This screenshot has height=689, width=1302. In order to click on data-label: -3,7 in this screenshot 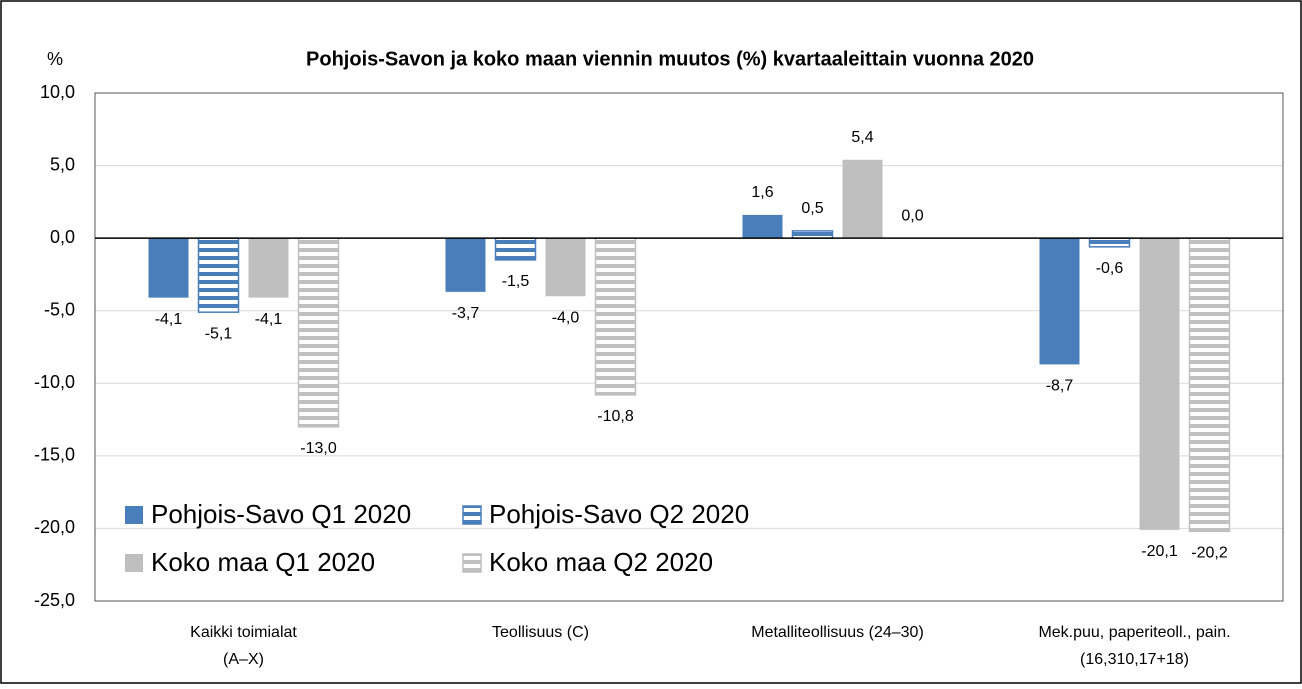, I will do `click(466, 313)`.